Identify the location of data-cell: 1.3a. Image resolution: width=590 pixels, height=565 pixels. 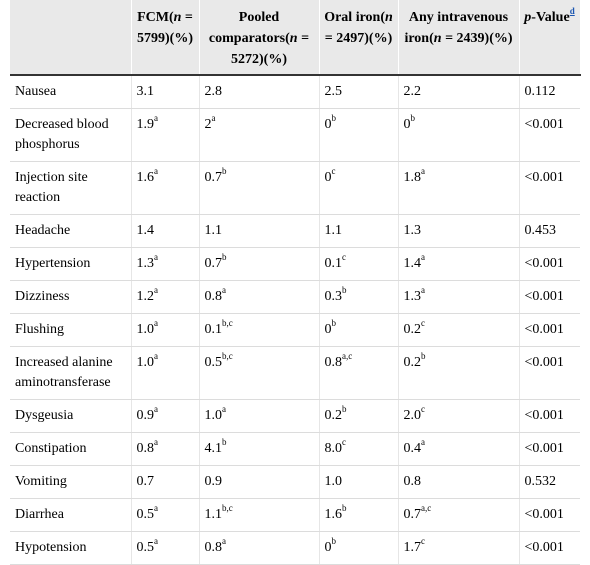
(459, 297).